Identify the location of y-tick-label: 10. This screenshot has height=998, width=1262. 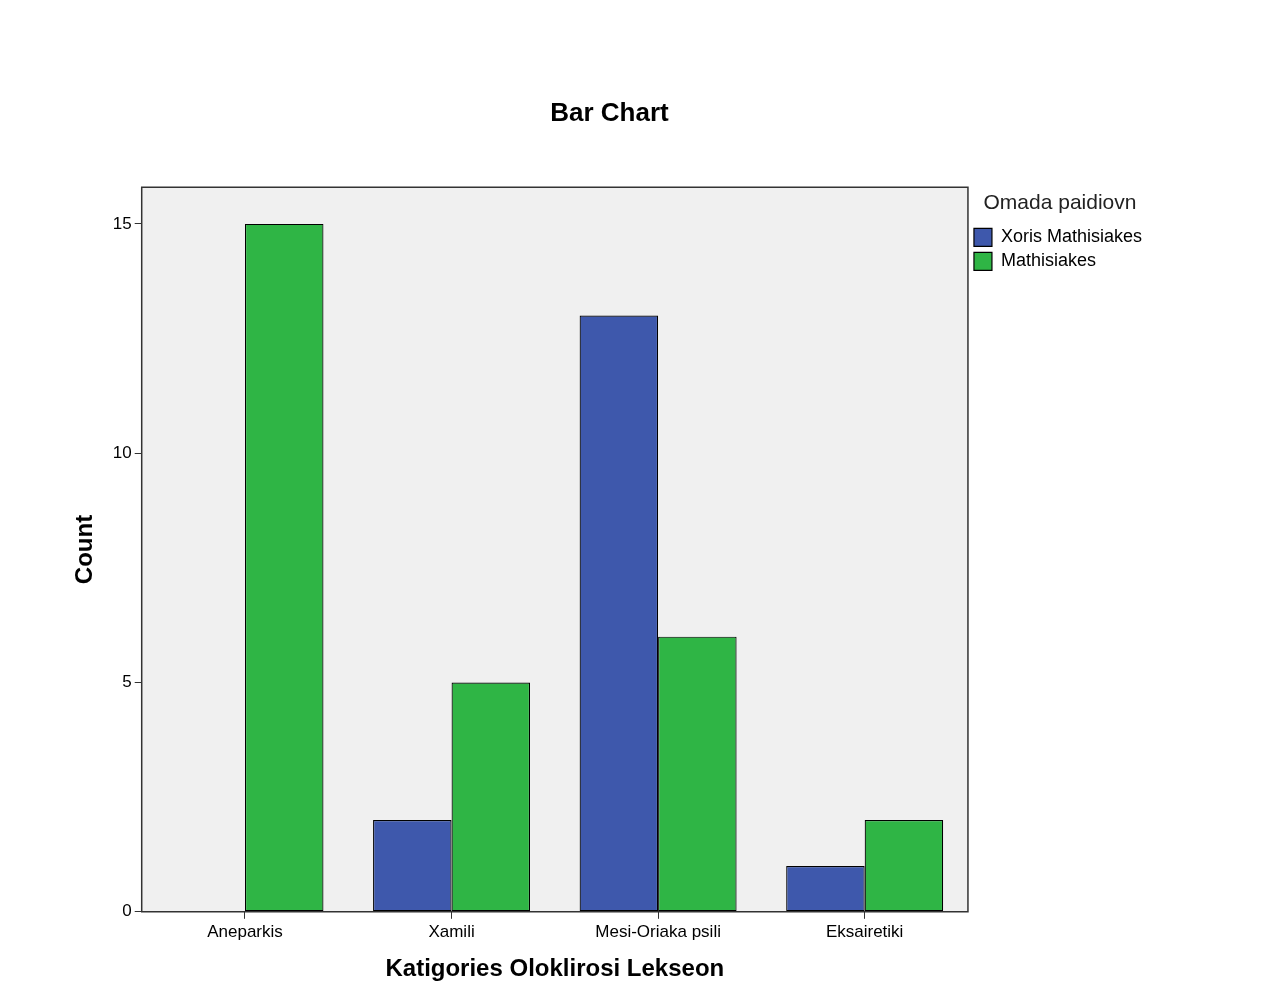
(122, 452).